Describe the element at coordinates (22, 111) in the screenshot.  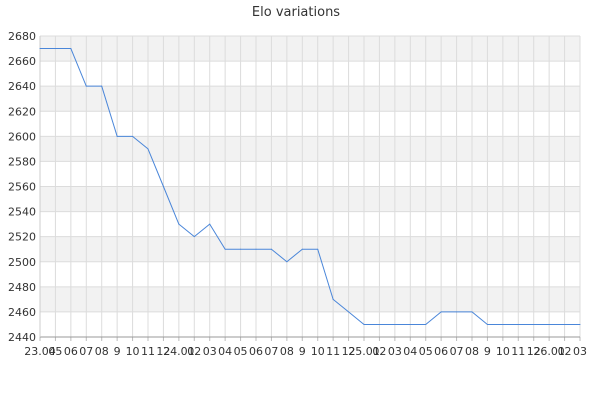
I see `y-tick-label: 2620` at that location.